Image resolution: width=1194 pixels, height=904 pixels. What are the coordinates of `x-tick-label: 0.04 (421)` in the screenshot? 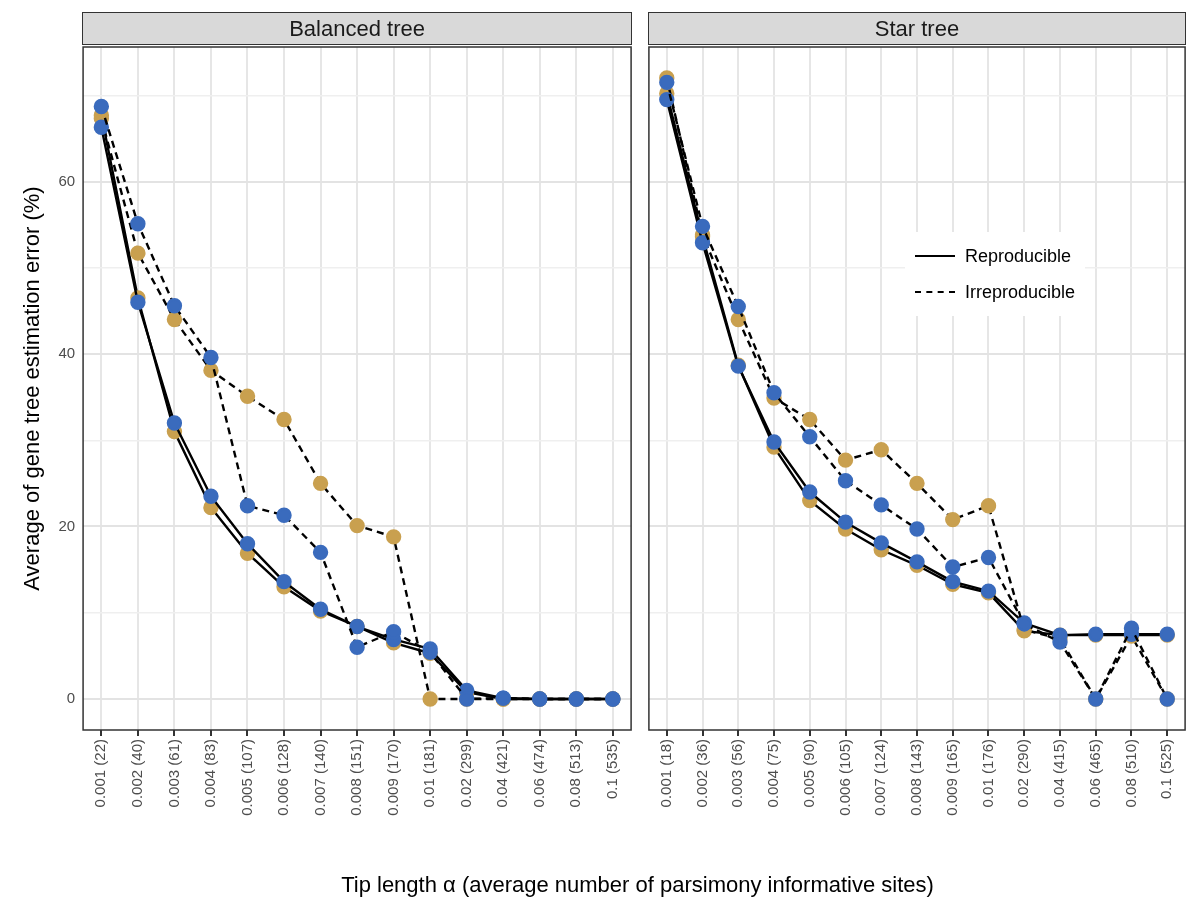 It's located at (502, 773).